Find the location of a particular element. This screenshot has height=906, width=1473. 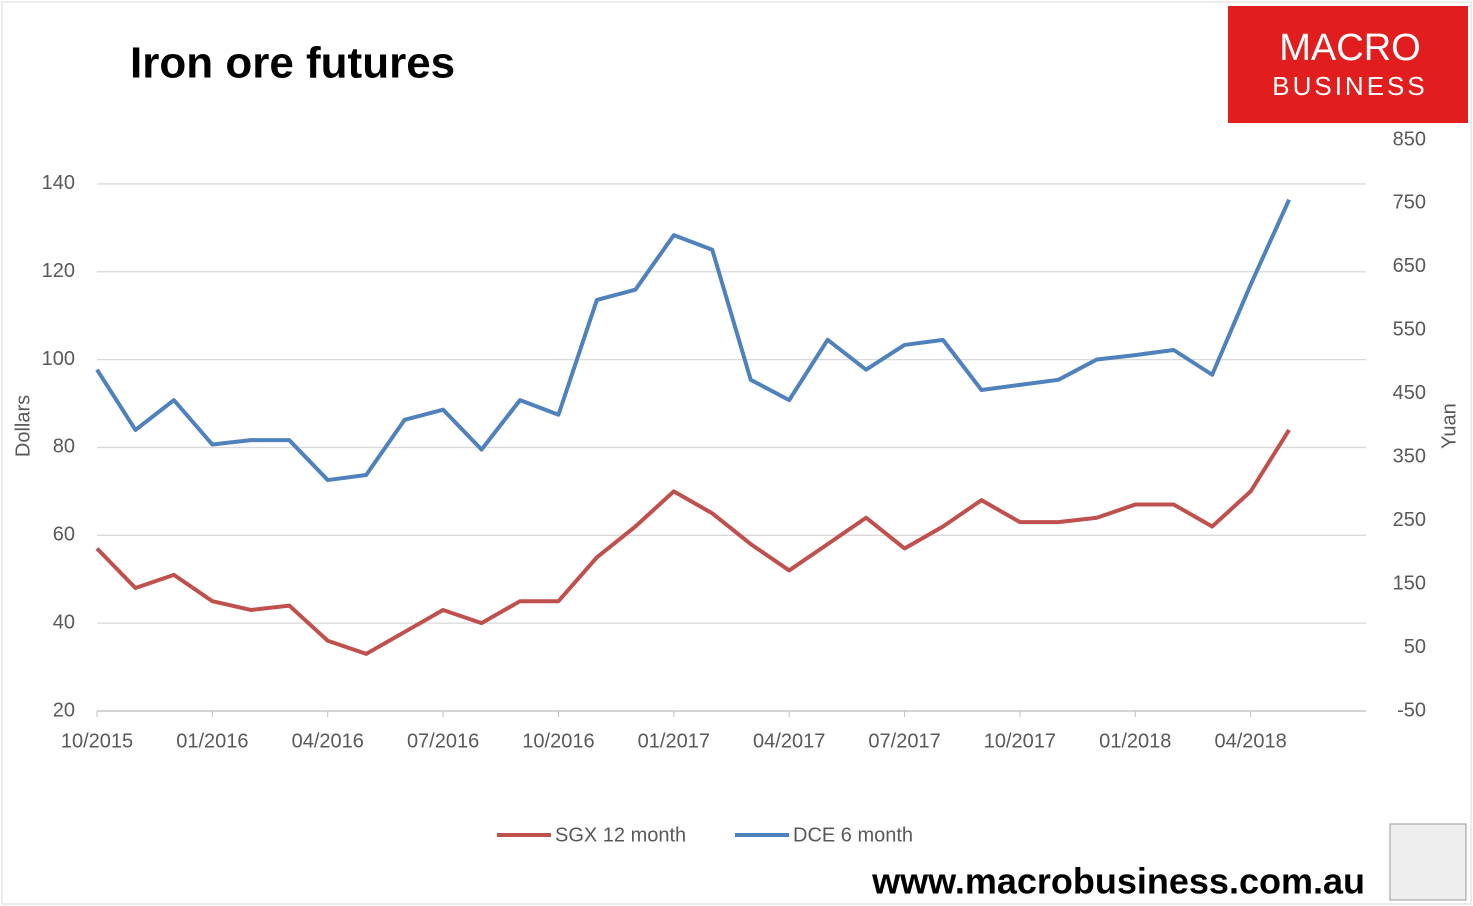

x-tick-label: 10/2016 is located at coordinates (558, 741).